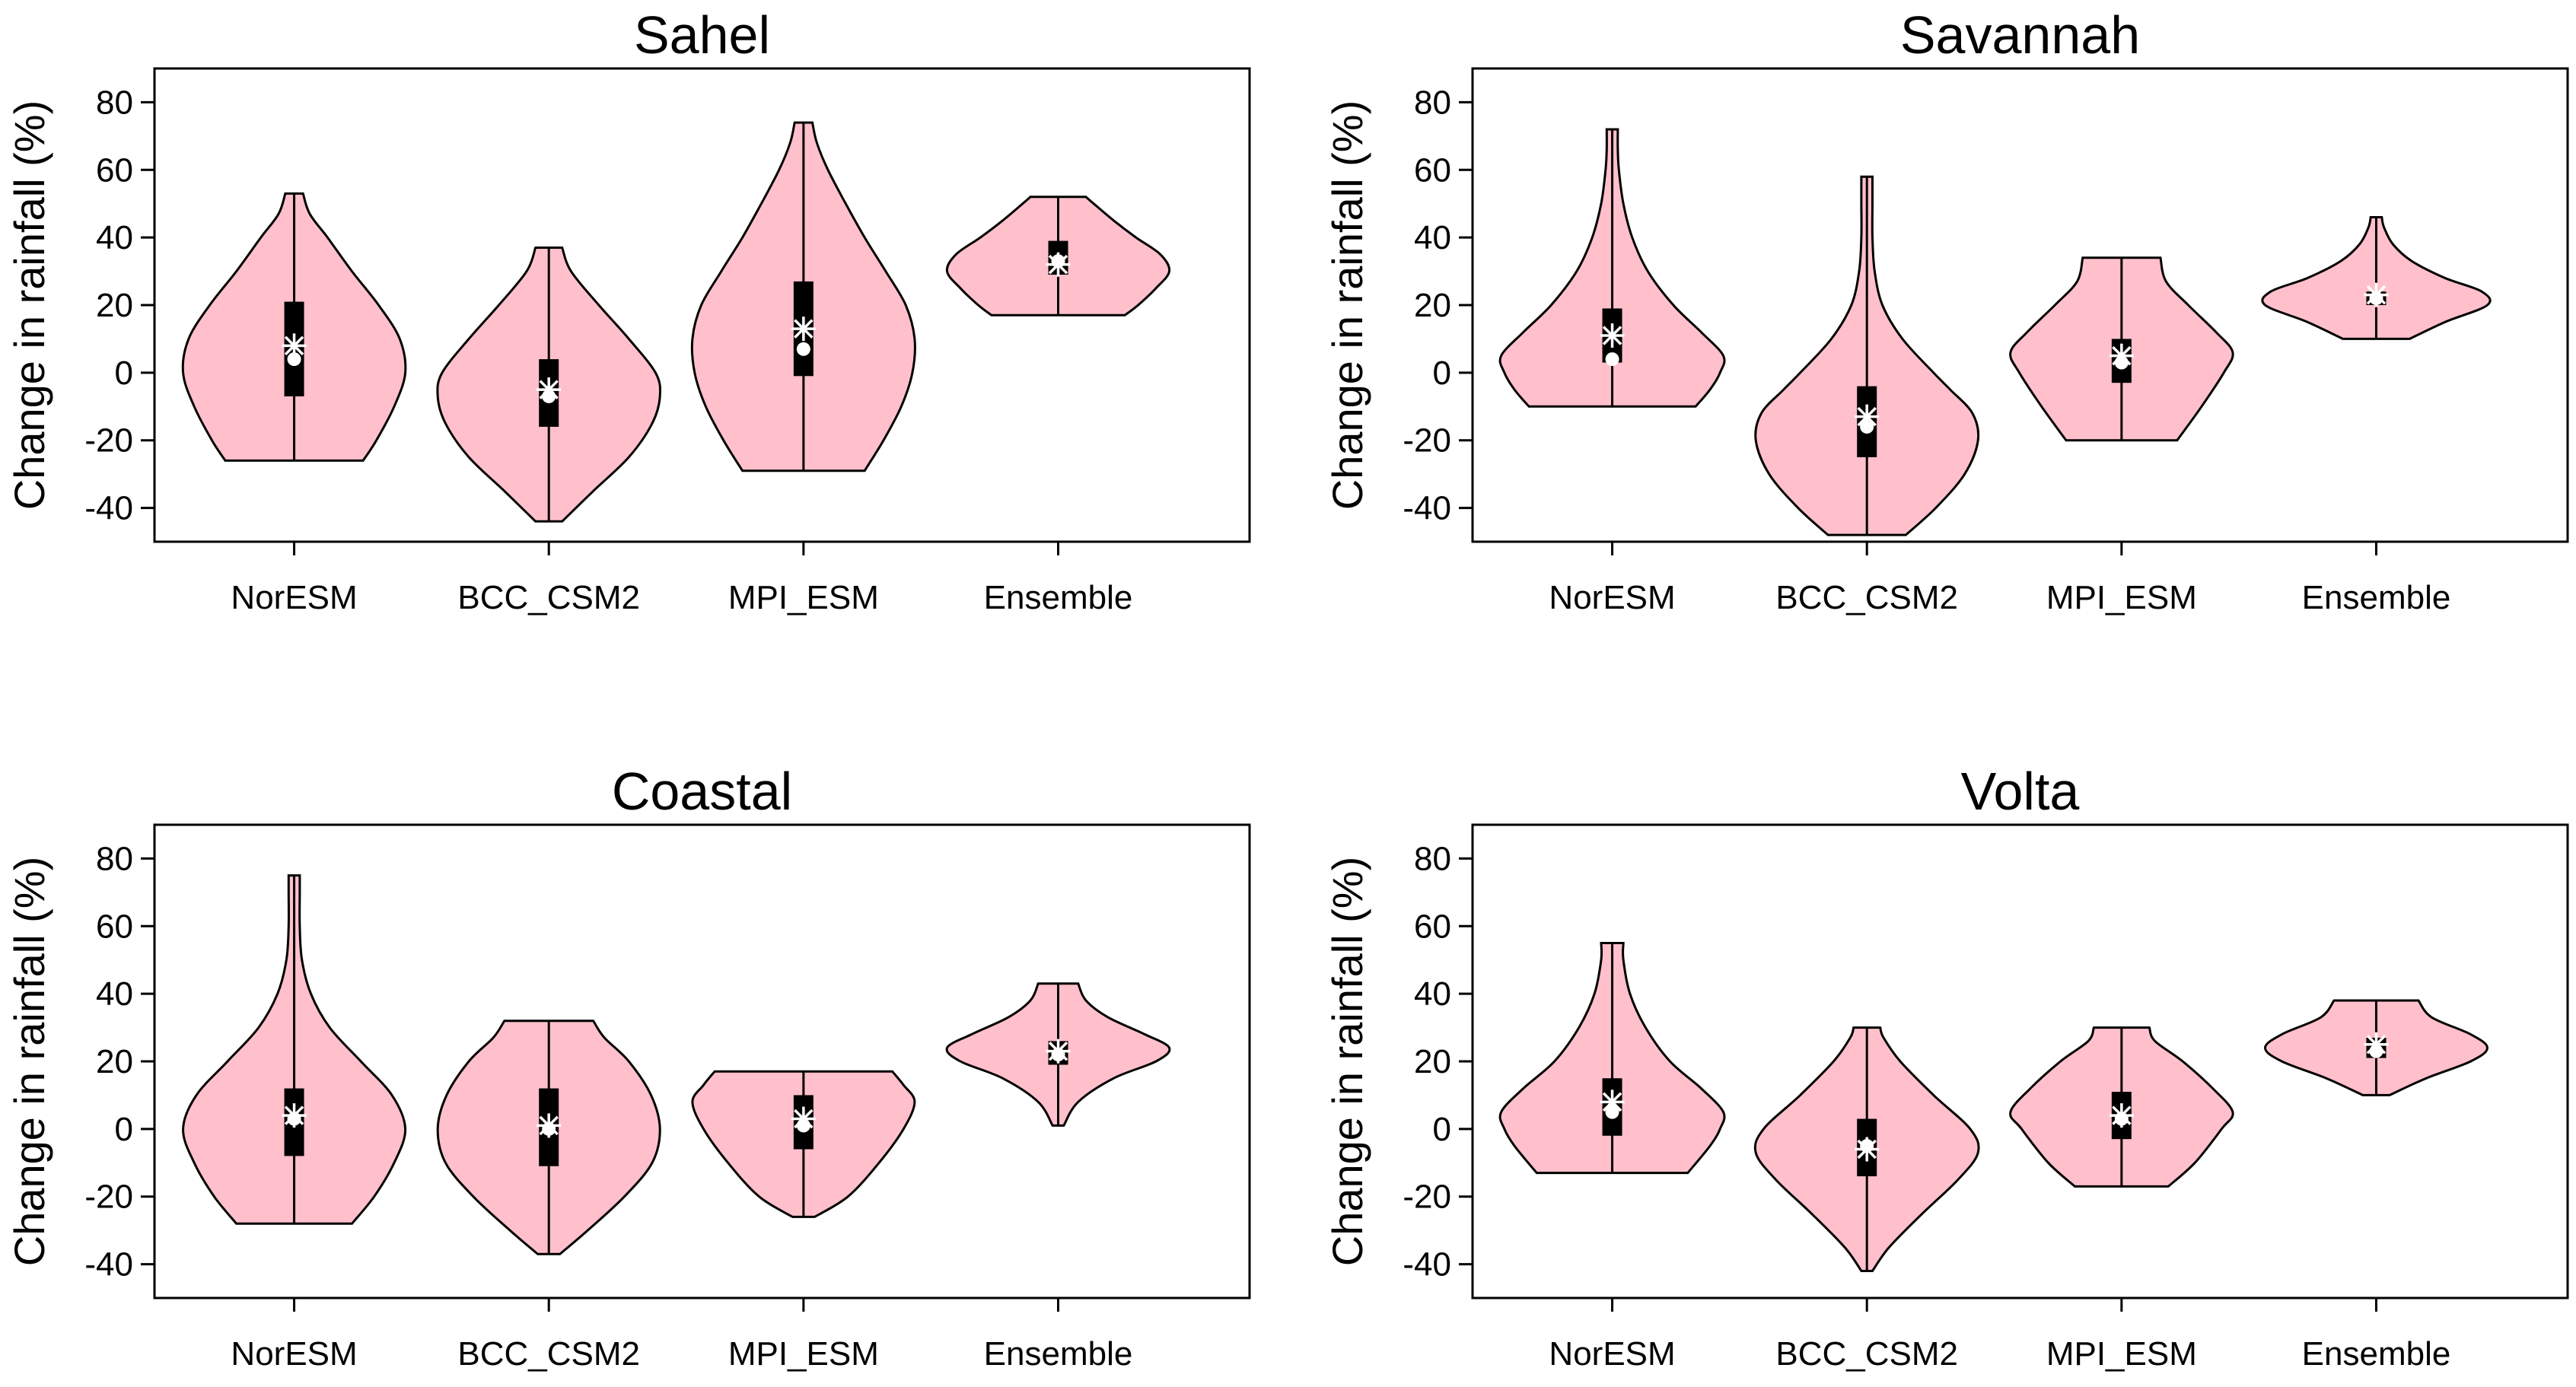 The width and height of the screenshot is (2576, 1387). Describe the element at coordinates (2020, 35) in the screenshot. I see `chart-title: Savannah` at that location.